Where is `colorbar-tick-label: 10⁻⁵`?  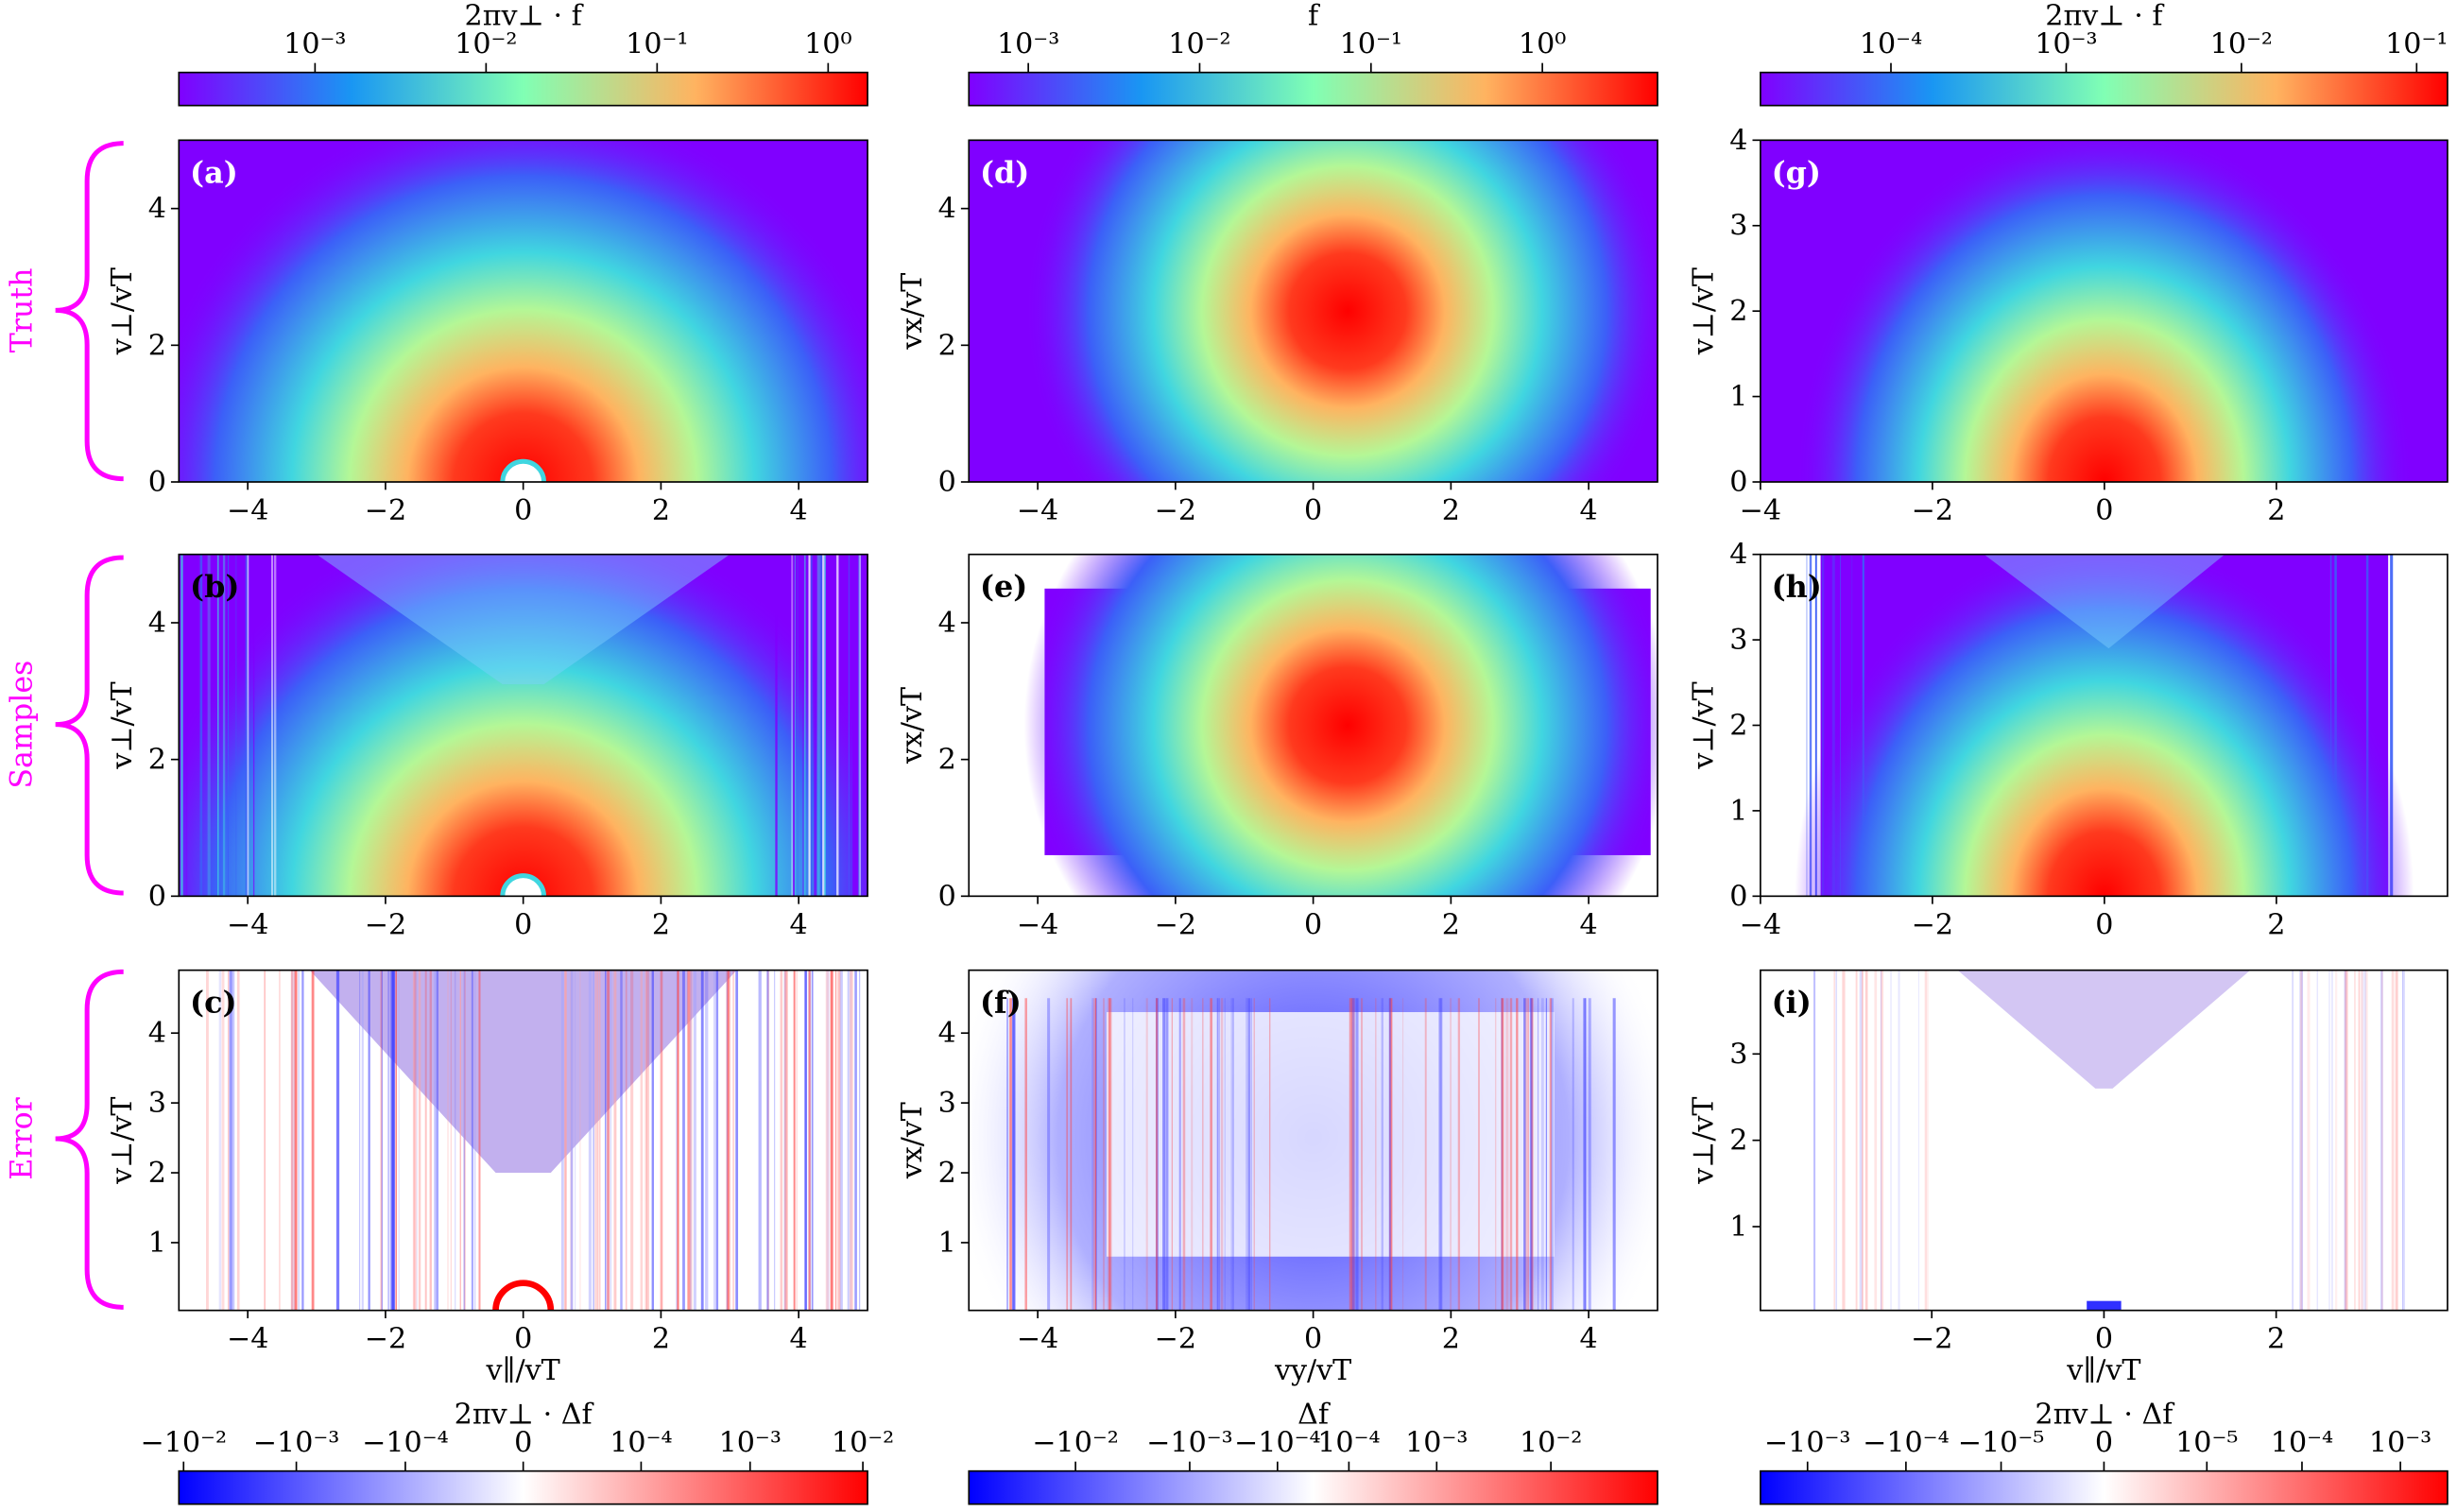 colorbar-tick-label: 10⁻⁵ is located at coordinates (2206, 1443).